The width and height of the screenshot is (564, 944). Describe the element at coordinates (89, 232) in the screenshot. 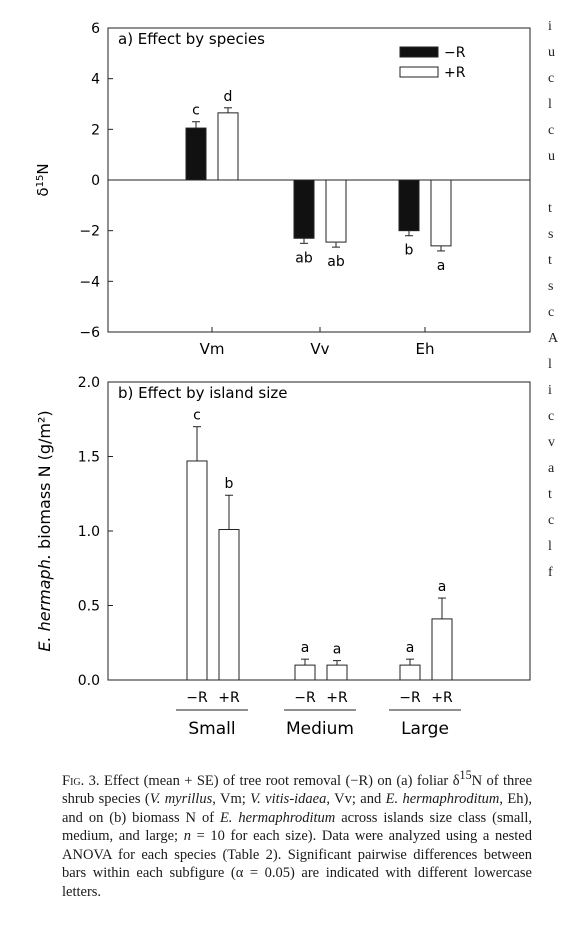

I see `y-tick-label: −2` at that location.